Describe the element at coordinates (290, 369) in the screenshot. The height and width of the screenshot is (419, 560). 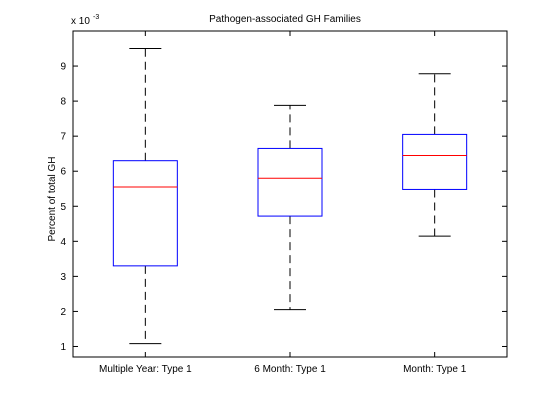
I see `x-tick-label: 6 Month: Type 1` at that location.